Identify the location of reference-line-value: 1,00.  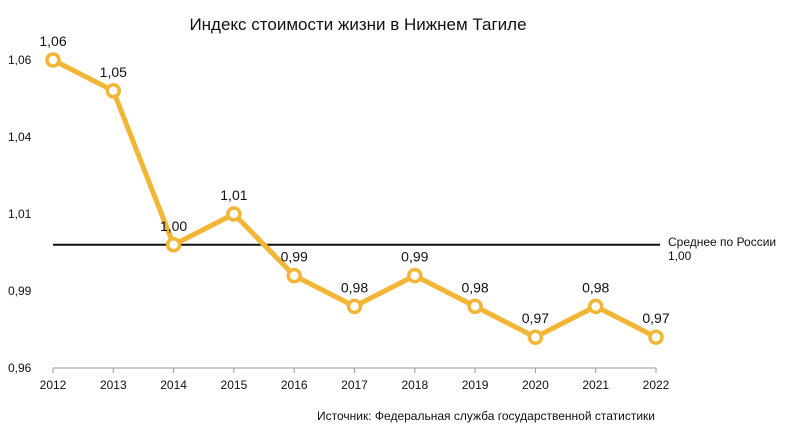
(680, 256).